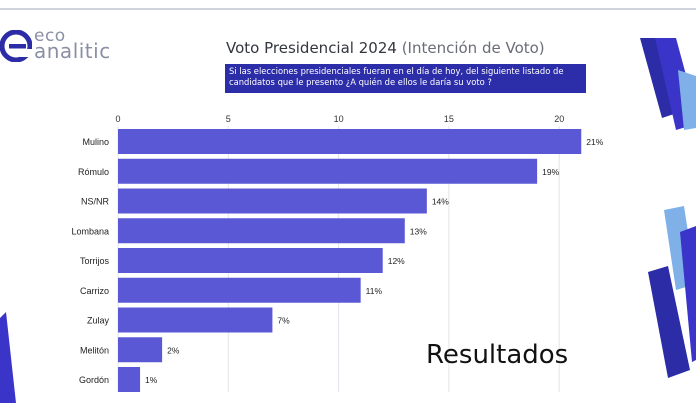  I want to click on data-label: 13%, so click(418, 231).